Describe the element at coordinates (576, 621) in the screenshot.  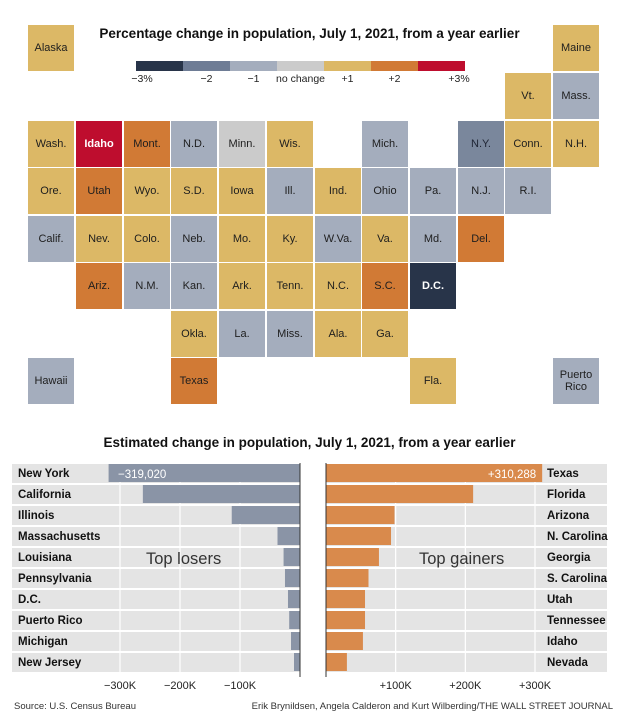
I see `gainer-label: Tennessee` at that location.